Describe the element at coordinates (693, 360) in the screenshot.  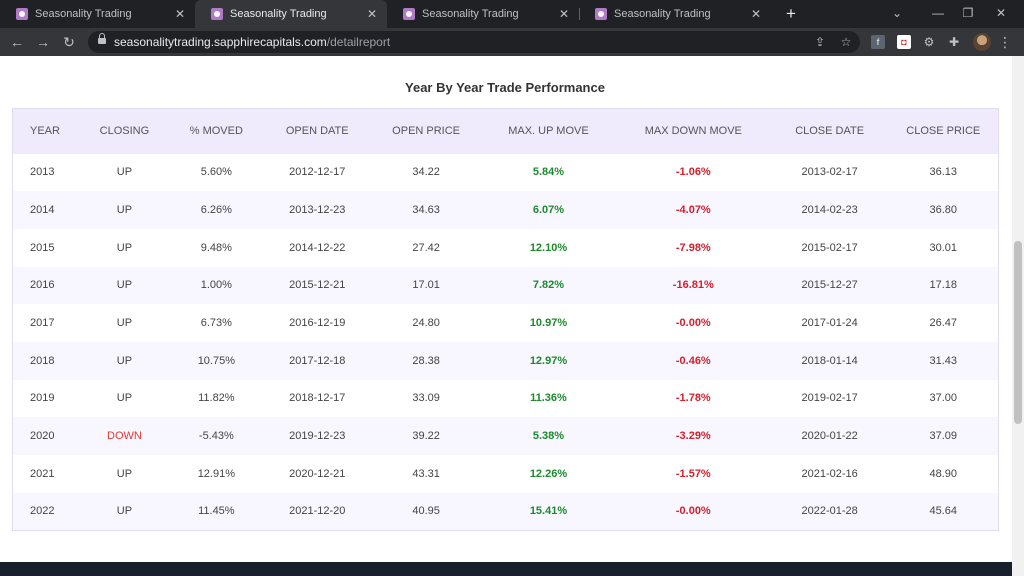
I see `cell-max-down-move: -0.46%` at that location.